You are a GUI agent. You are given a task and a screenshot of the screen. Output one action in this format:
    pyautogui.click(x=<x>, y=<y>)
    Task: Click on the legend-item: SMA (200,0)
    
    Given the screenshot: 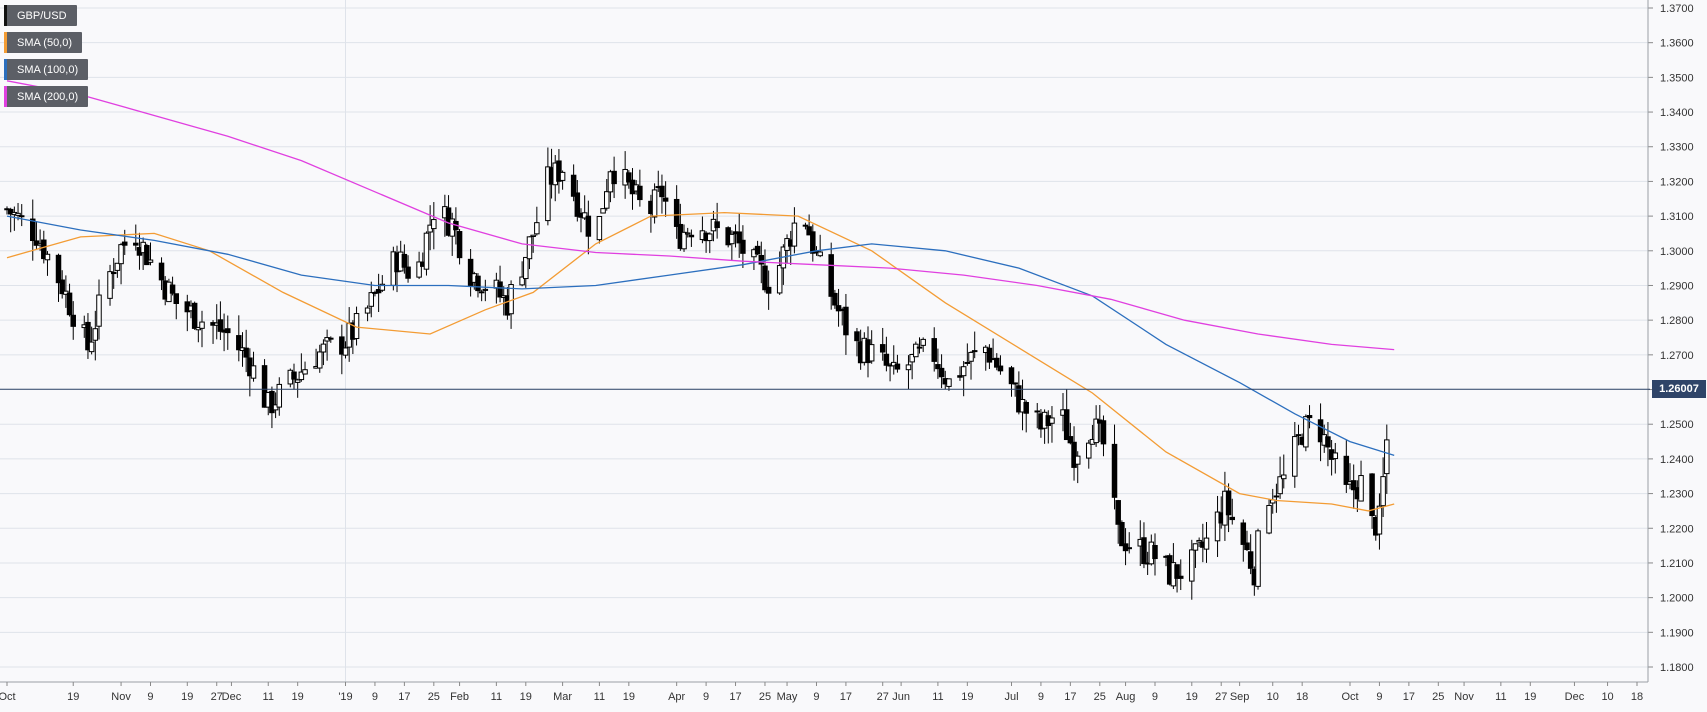 What is the action you would take?
    pyautogui.click(x=46, y=96)
    